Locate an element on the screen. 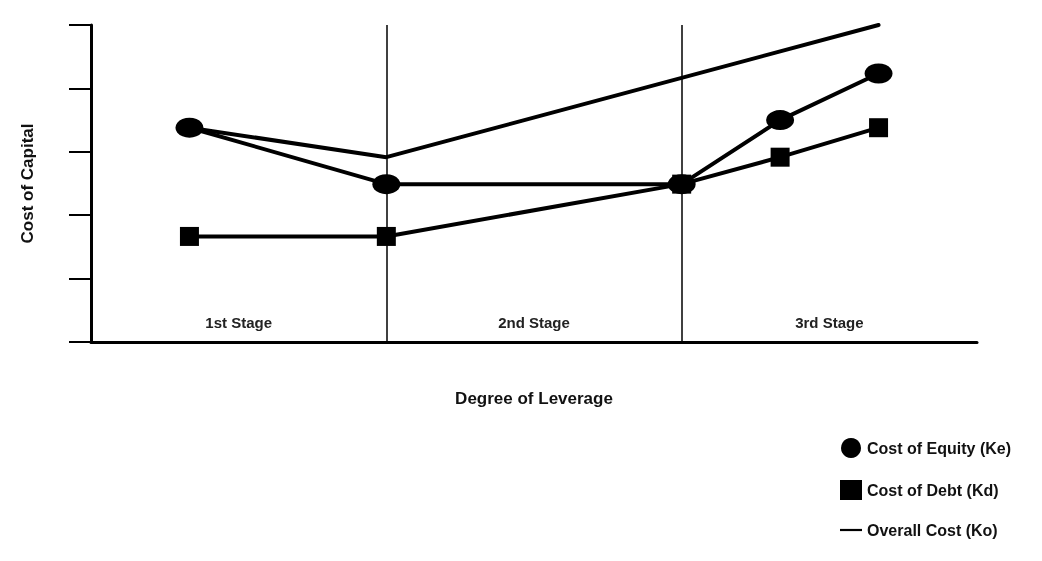 This screenshot has width=1042, height=561. legend-label: Cost of Equity (Ke) is located at coordinates (939, 448).